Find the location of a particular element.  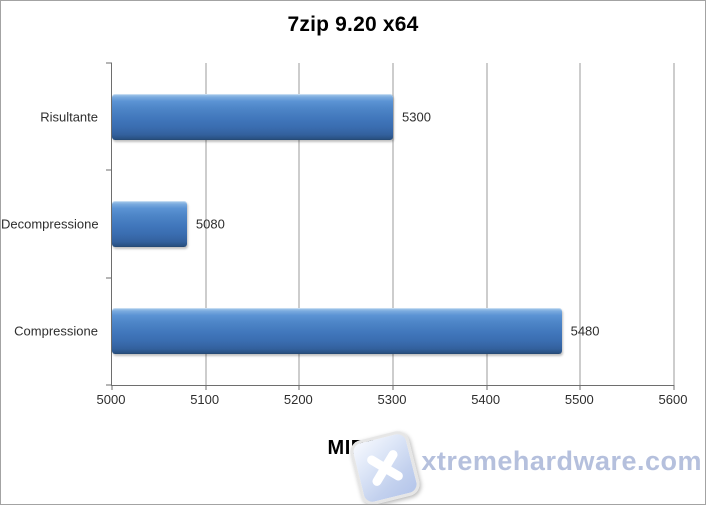

watermark-x-icon is located at coordinates (385, 466).